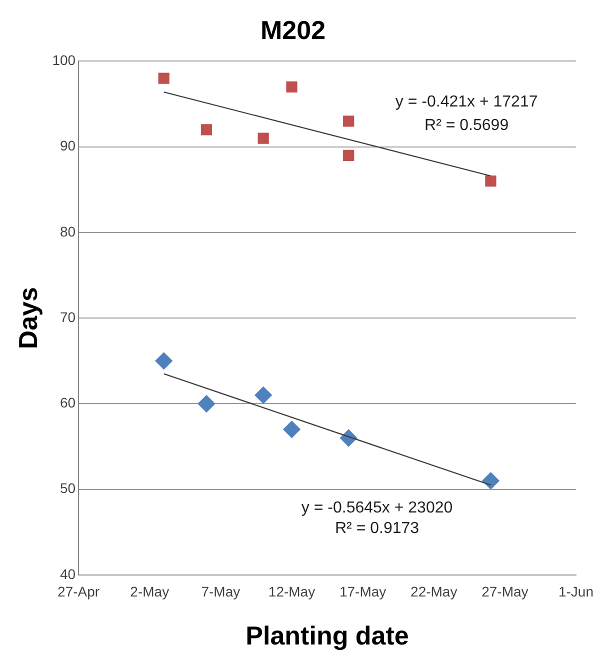  Describe the element at coordinates (292, 591) in the screenshot. I see `x-tick-label: 12-May` at that location.